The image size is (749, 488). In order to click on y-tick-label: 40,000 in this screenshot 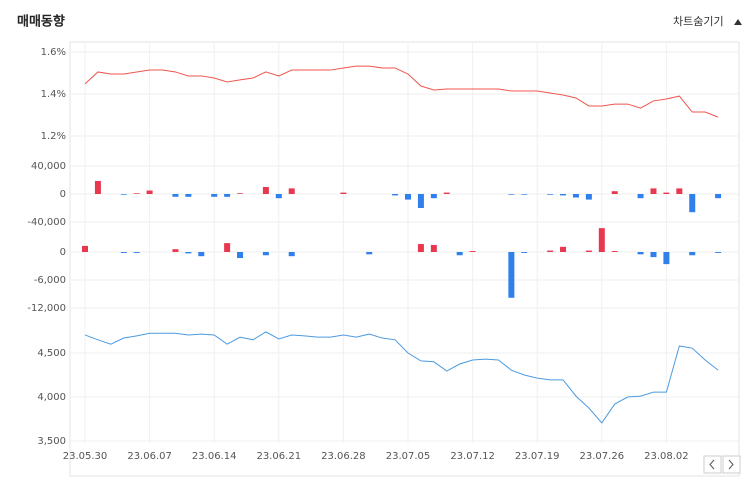, I will do `click(48, 166)`.